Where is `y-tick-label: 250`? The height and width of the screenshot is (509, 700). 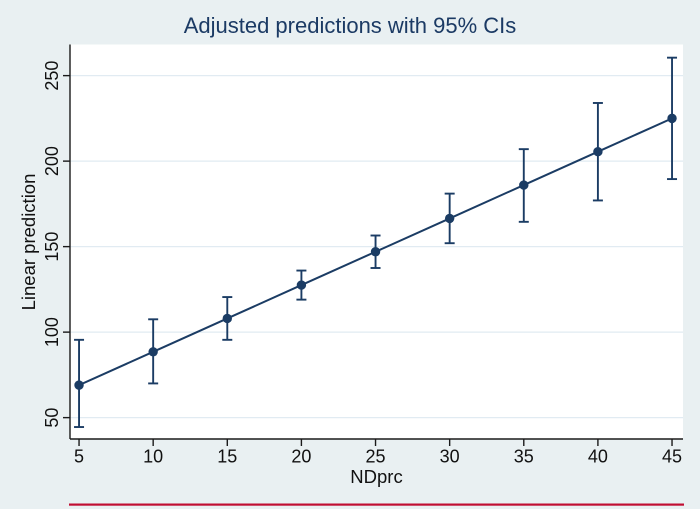 y-tick-label: 250 is located at coordinates (52, 76).